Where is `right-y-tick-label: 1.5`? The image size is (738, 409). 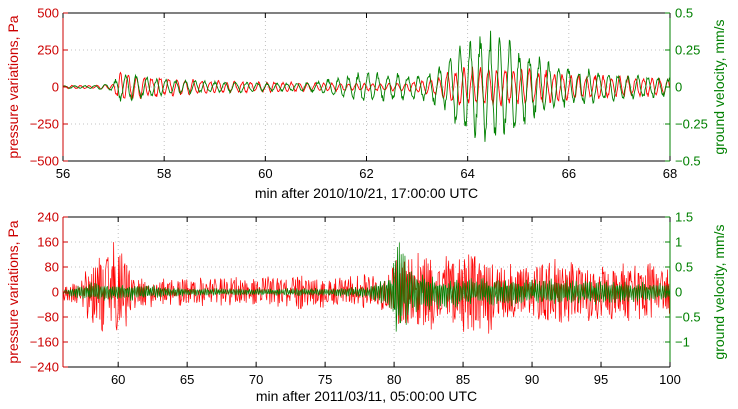
right-y-tick-label: 1.5 is located at coordinates (684, 217).